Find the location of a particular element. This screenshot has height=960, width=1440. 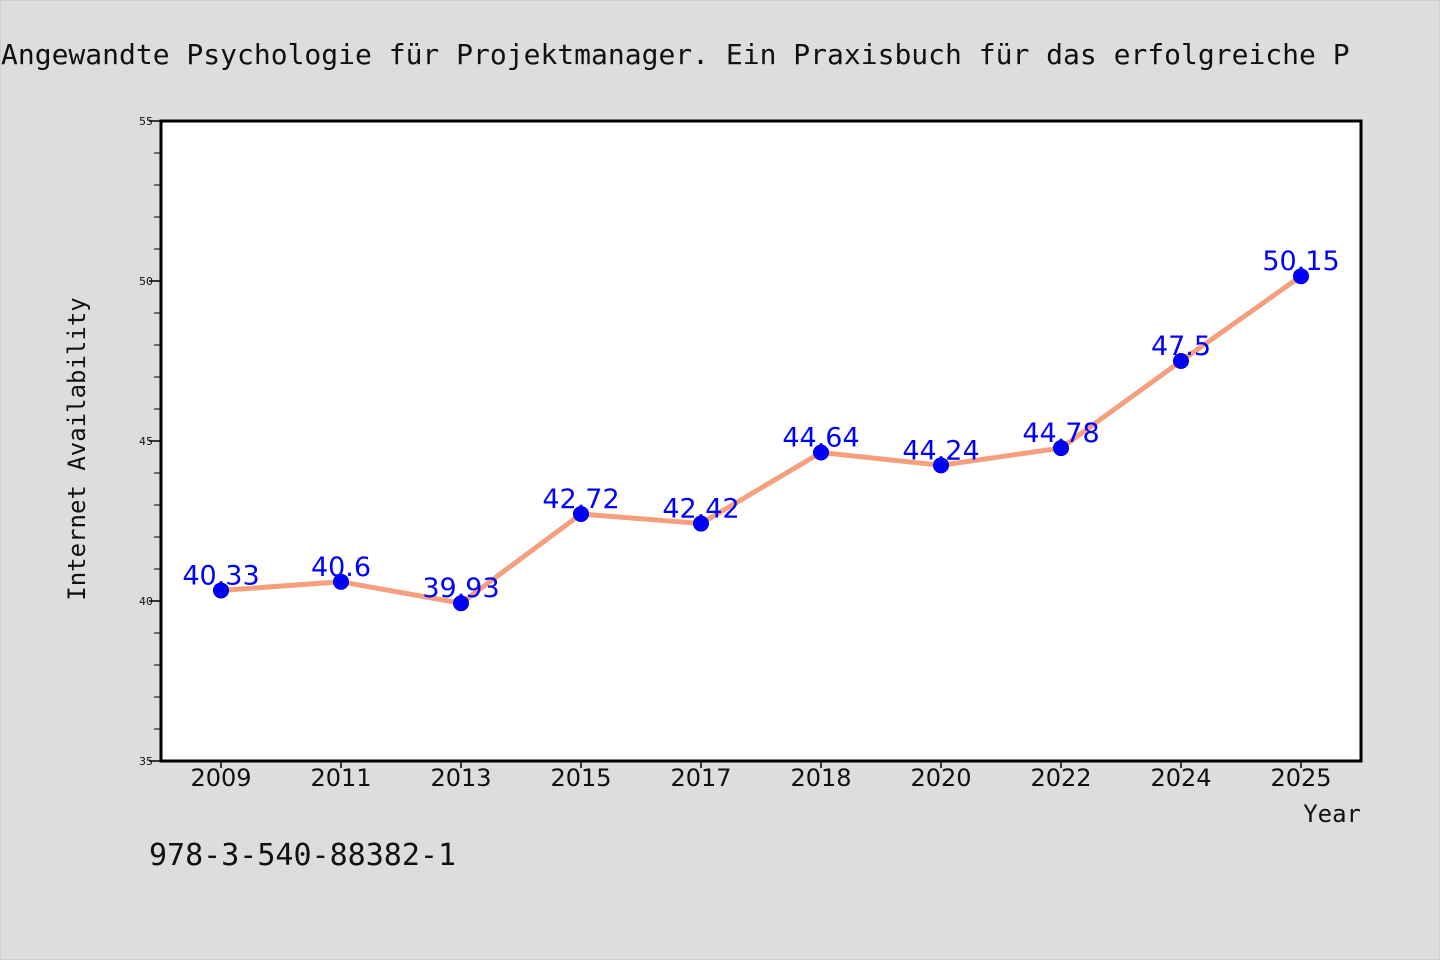

data-label: 44.64 is located at coordinates (820, 438).